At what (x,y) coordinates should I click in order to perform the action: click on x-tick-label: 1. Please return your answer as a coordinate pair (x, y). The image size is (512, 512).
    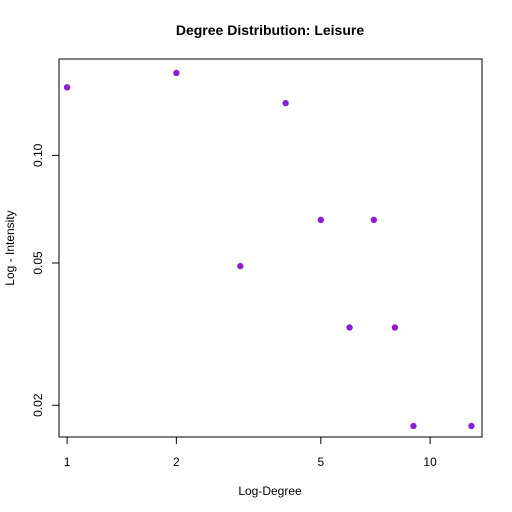
    Looking at the image, I should click on (67, 462).